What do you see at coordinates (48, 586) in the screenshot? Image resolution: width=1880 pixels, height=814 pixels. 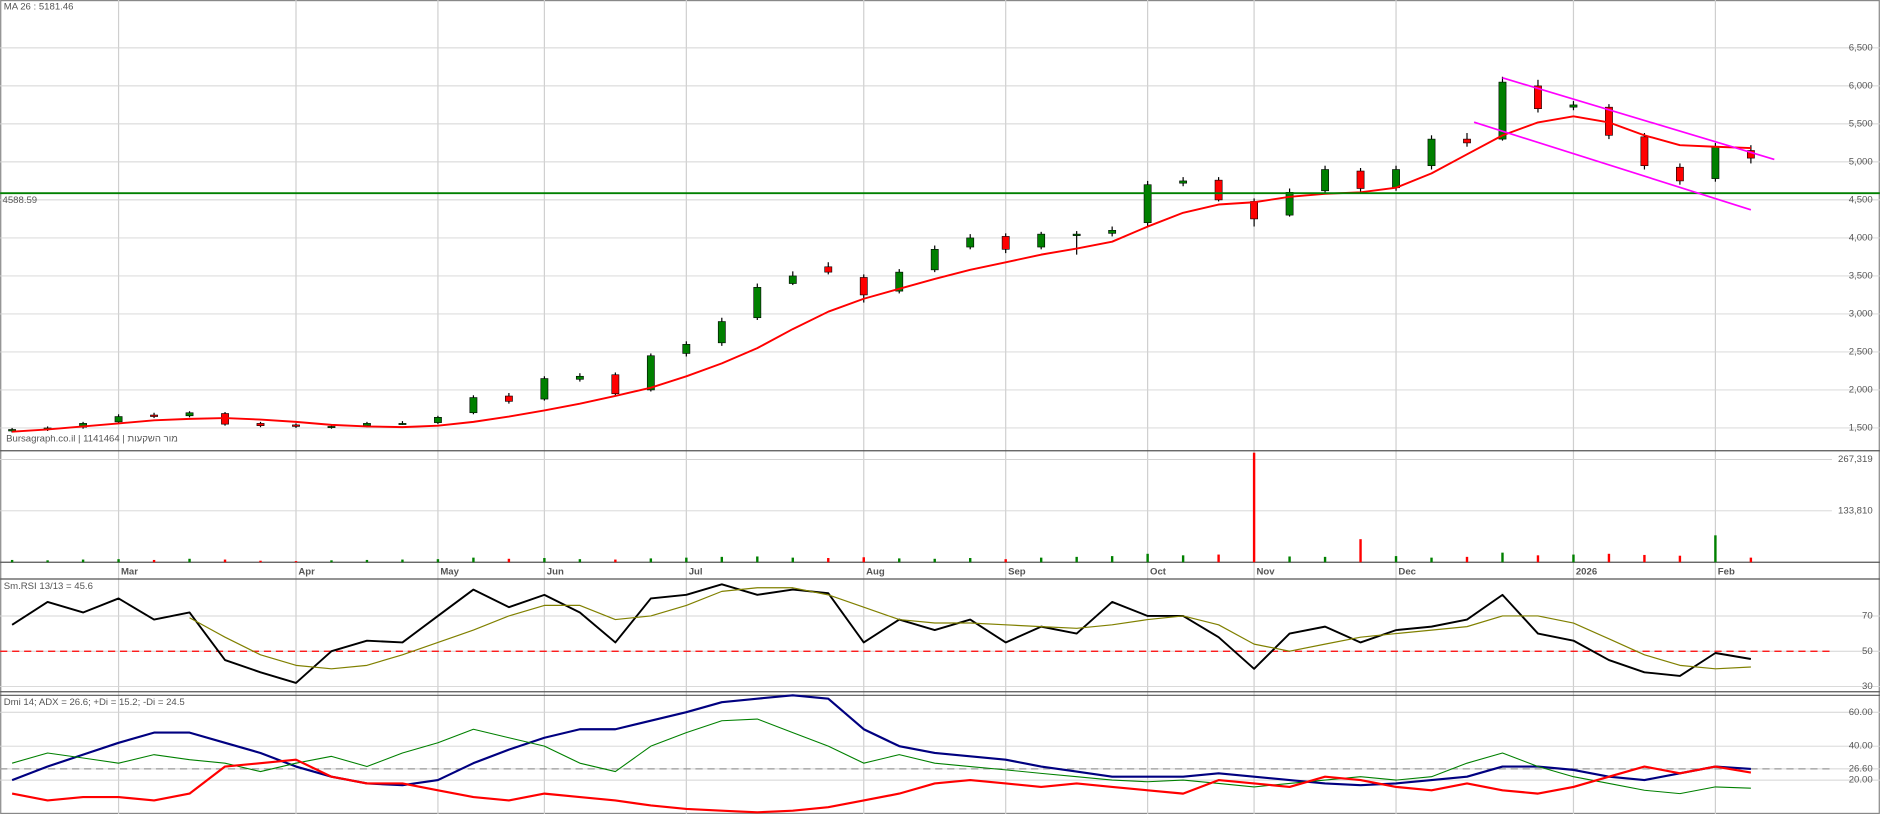 I see `panel-title: Sm.RSI 13/13 = 45.6` at bounding box center [48, 586].